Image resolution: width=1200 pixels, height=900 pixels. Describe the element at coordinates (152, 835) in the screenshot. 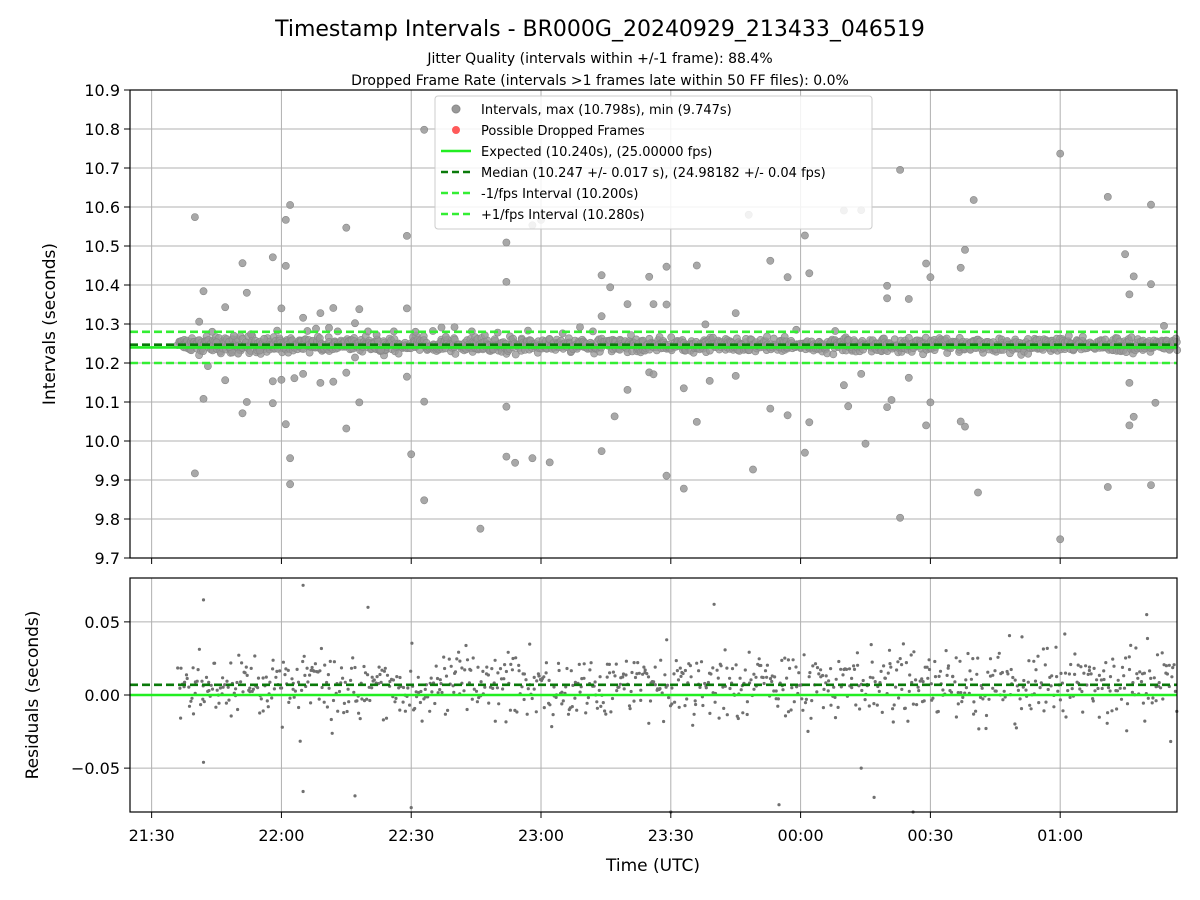

I see `bottom-x-tick-label: 21:30` at that location.